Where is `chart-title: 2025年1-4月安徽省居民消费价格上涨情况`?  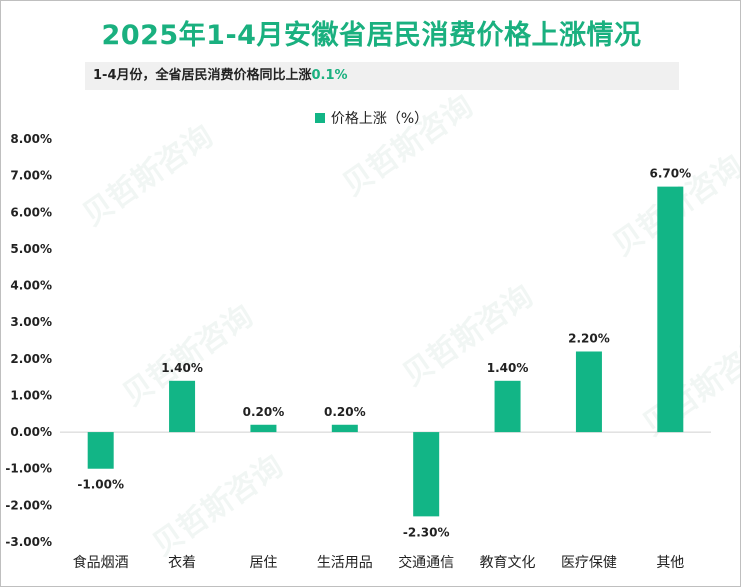
chart-title: 2025年1-4月安徽省居民消费价格上涨情况 is located at coordinates (371, 35).